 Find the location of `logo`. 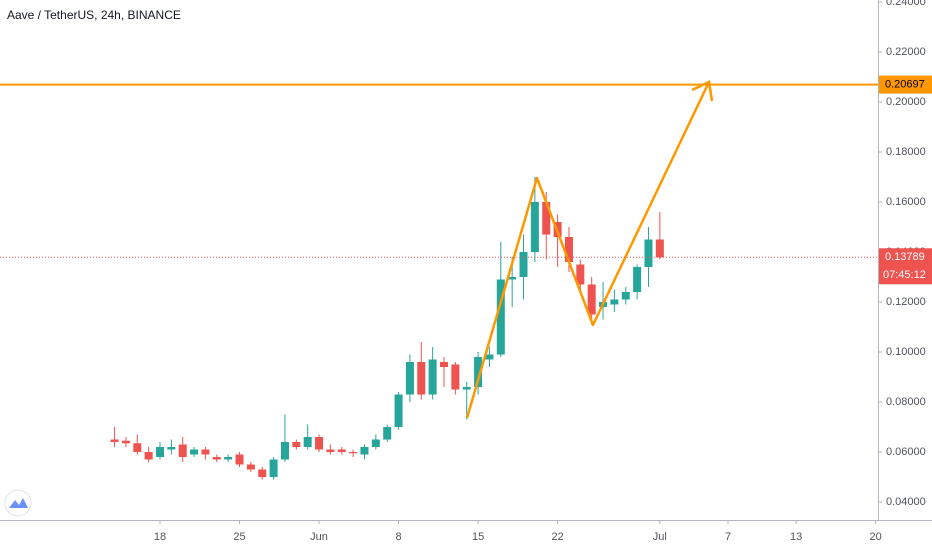

logo is located at coordinates (18, 503).